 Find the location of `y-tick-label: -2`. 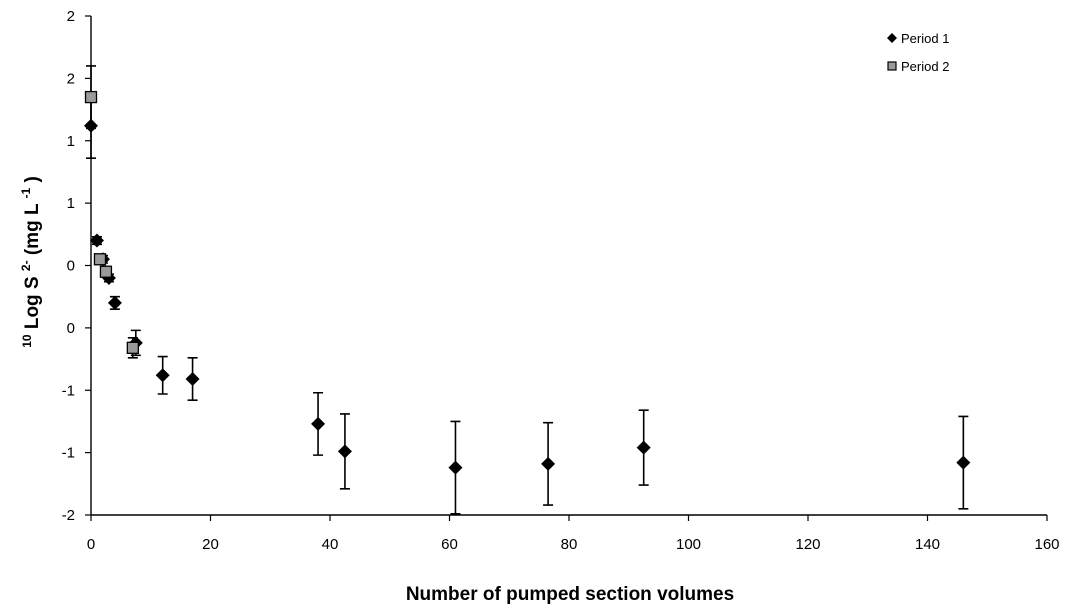

y-tick-label: -2 is located at coordinates (68, 515).